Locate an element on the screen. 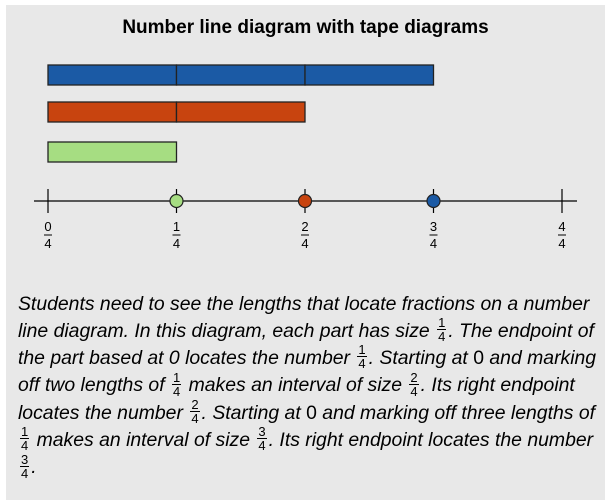 The height and width of the screenshot is (504, 610). tape-diagrams is located at coordinates (241, 113).